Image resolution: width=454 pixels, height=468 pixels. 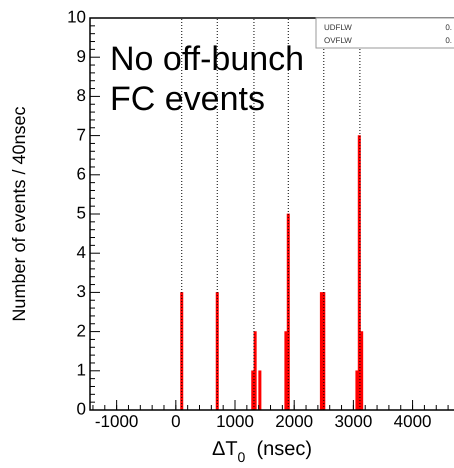 What do you see at coordinates (81, 252) in the screenshot?
I see `y-tick-label: 4` at bounding box center [81, 252].